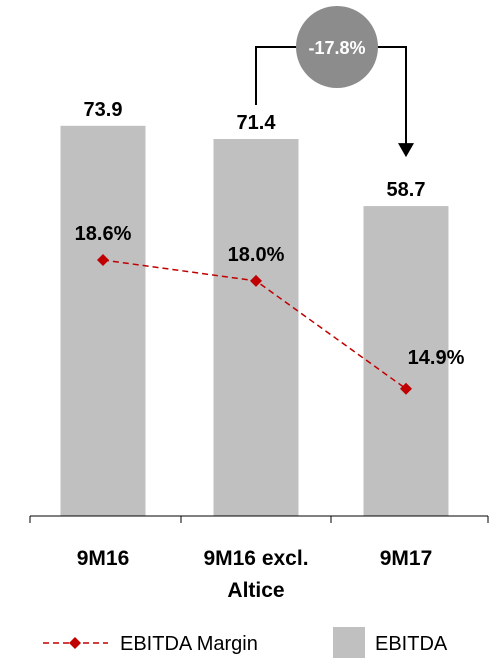  Describe the element at coordinates (255, 558) in the screenshot. I see `category-label: 9M16 excl.` at that location.